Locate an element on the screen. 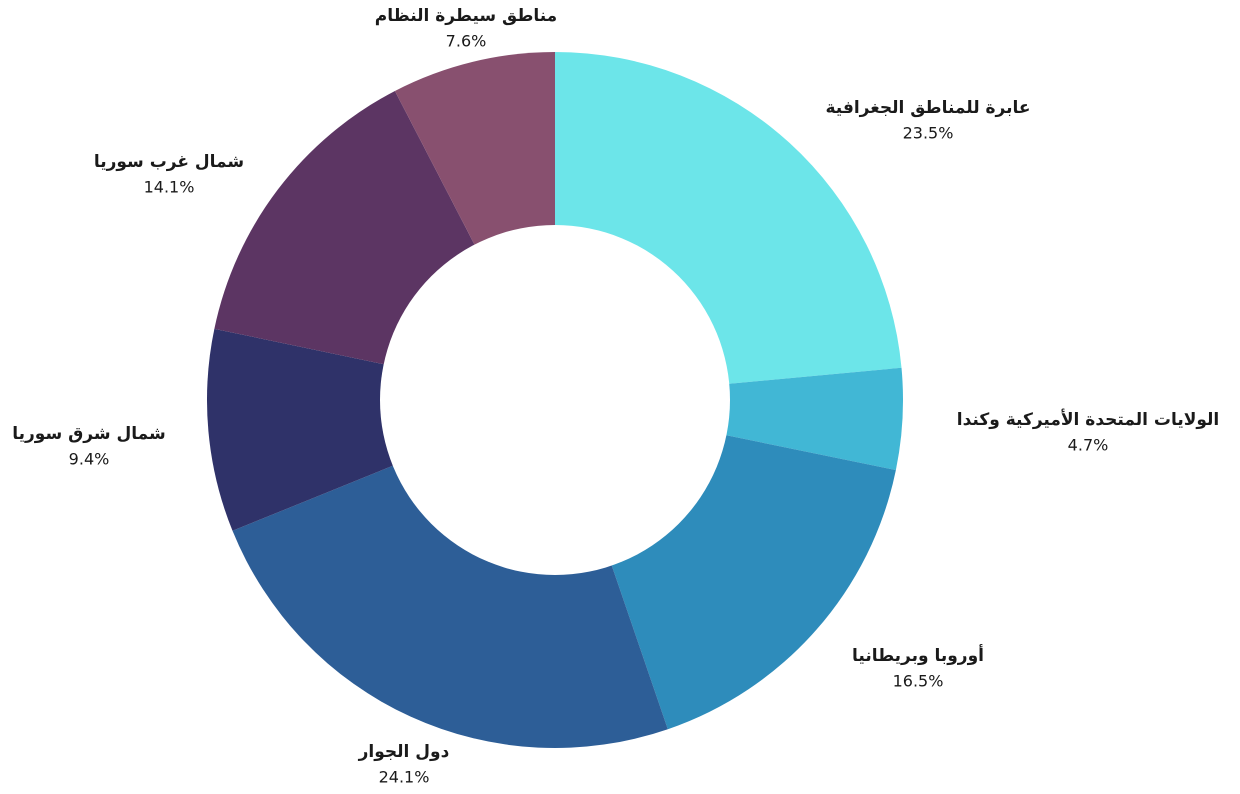 Image resolution: width=1240 pixels, height=794 pixels. slice-label-4: دول الجوار is located at coordinates (404, 752).